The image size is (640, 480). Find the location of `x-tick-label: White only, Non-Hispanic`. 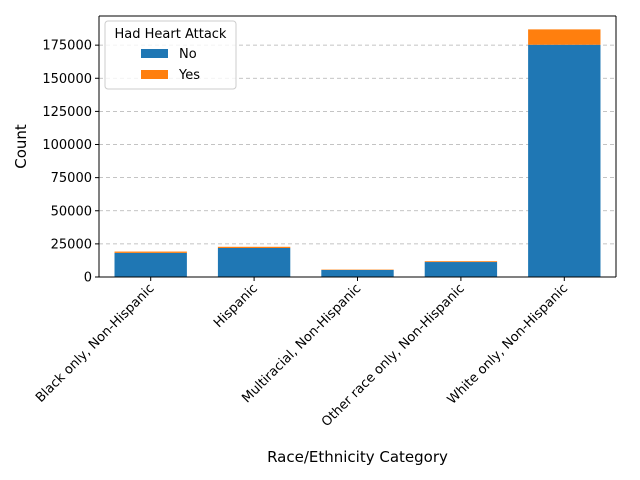

x-tick-label: White only, Non-Hispanic is located at coordinates (508, 344).